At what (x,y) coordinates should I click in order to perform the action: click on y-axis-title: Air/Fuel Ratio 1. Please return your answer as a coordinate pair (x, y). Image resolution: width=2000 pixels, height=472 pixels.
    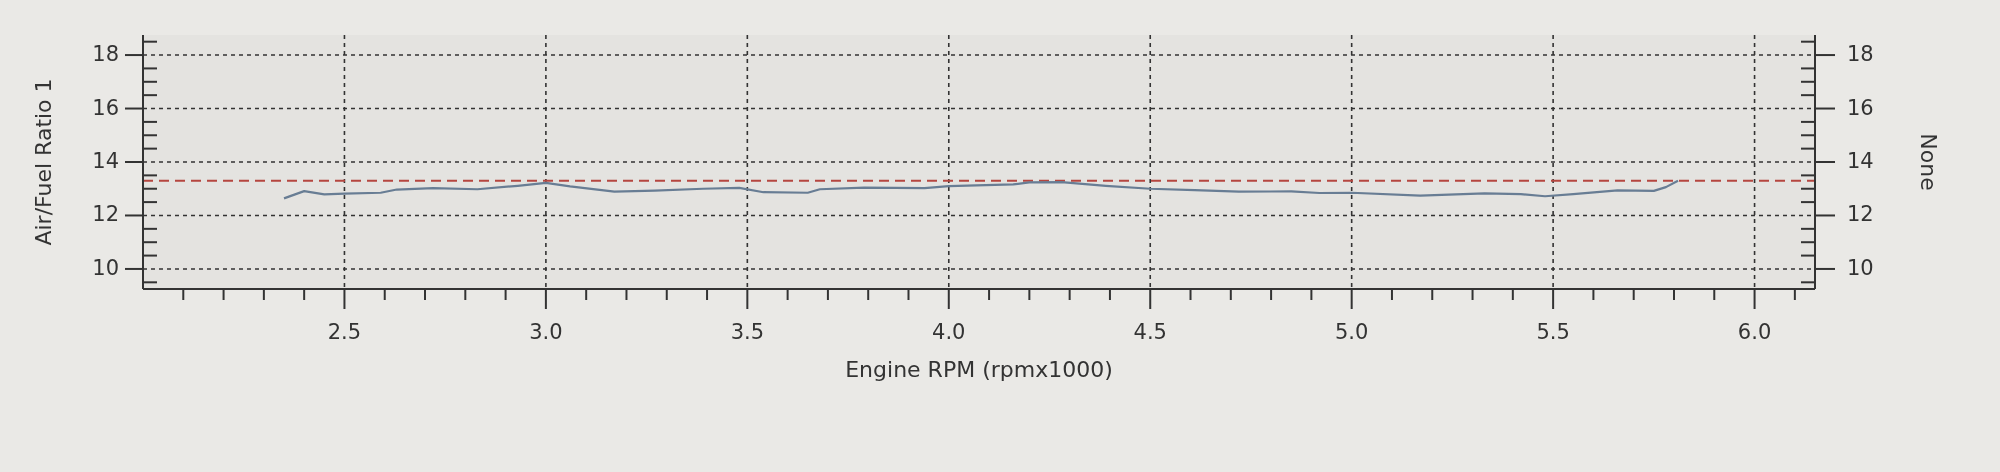
    Looking at the image, I should click on (43, 162).